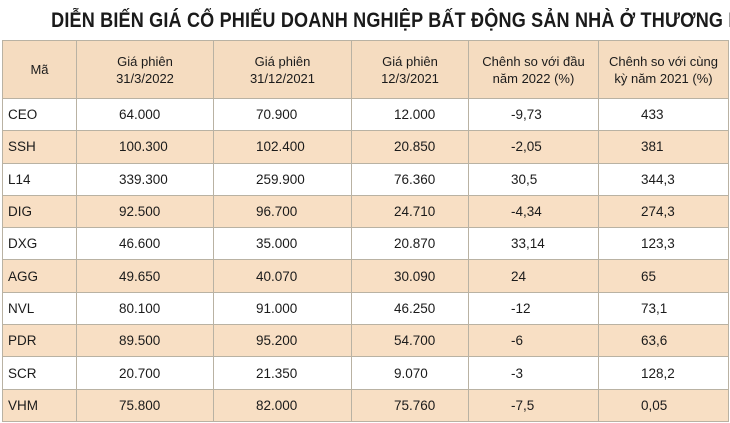 This screenshot has width=730, height=423. Describe the element at coordinates (663, 341) in the screenshot. I see `value-cell: 63,6` at that location.